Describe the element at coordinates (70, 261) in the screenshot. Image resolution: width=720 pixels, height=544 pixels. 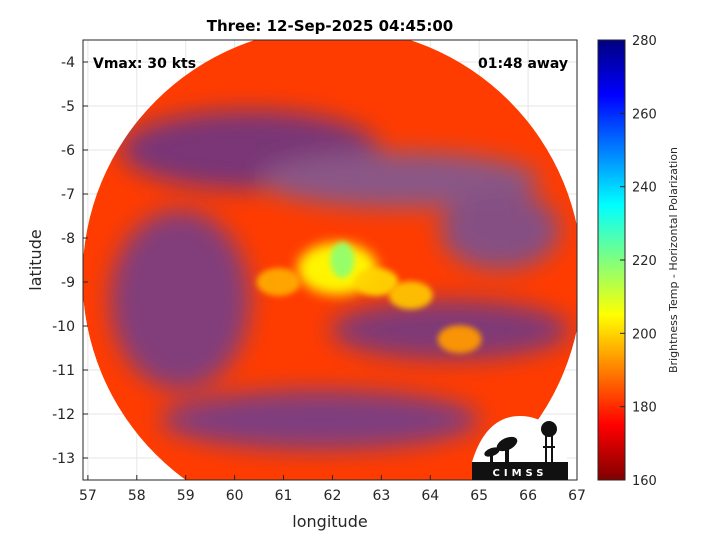
I see `y-ticks: -4 -5 -6 -7 -8 -9 -10 -11 -12 -13` at that location.